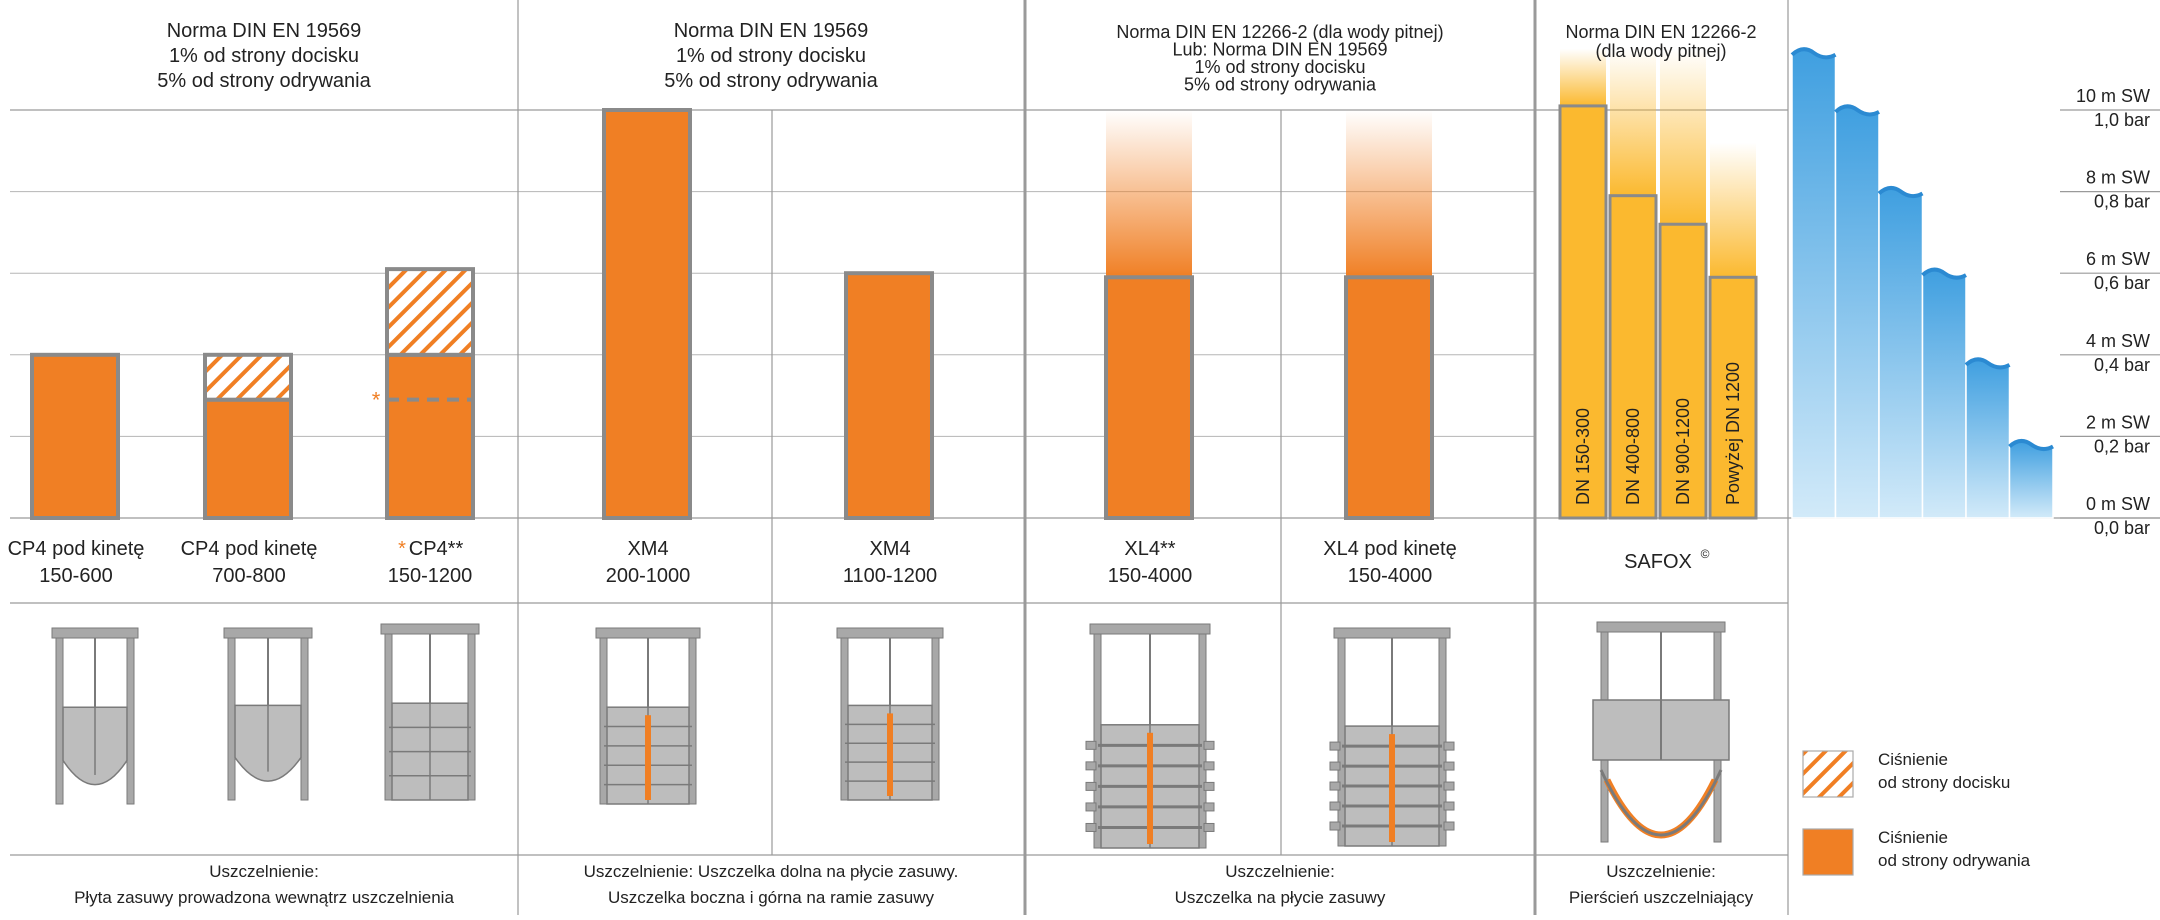 This screenshot has width=2160, height=920. Describe the element at coordinates (1280, 85) in the screenshot. I see `header-text: 5% od strony odrywania` at that location.